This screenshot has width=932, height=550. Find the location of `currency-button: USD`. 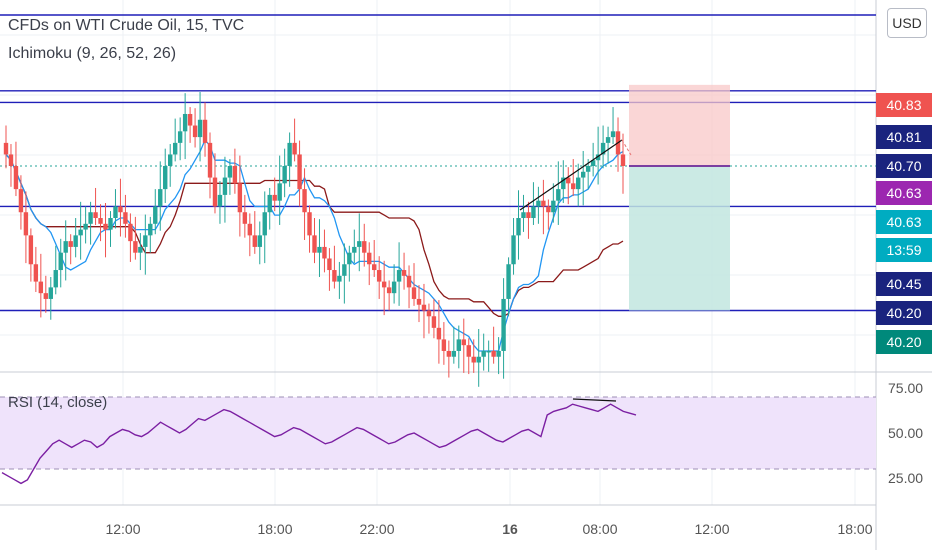

currency-button: USD is located at coordinates (907, 23).